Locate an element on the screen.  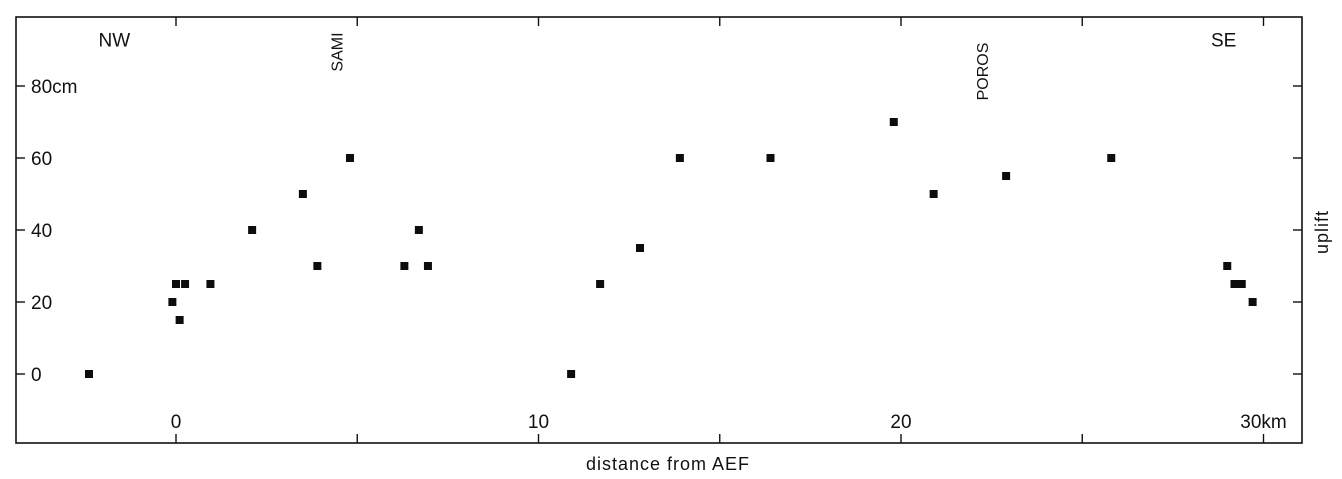
y-axis-label: uplift is located at coordinates (1322, 232).